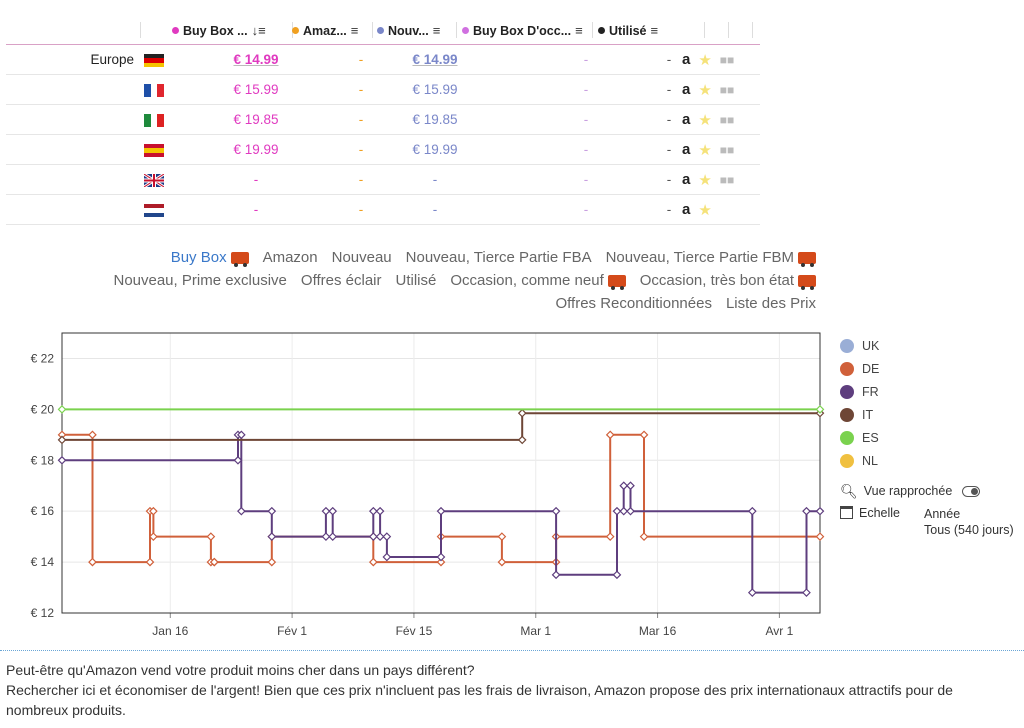 Image resolution: width=1024 pixels, height=728 pixels. Describe the element at coordinates (341, 280) in the screenshot. I see `price-type-link: Offres éclair` at that location.